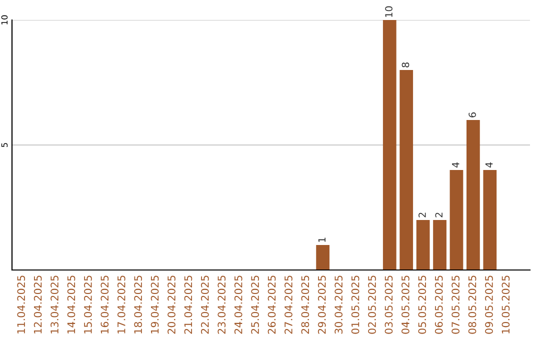 The height and width of the screenshot is (340, 540). I want to click on x-tick-label: 24.04.2025, so click(238, 305).